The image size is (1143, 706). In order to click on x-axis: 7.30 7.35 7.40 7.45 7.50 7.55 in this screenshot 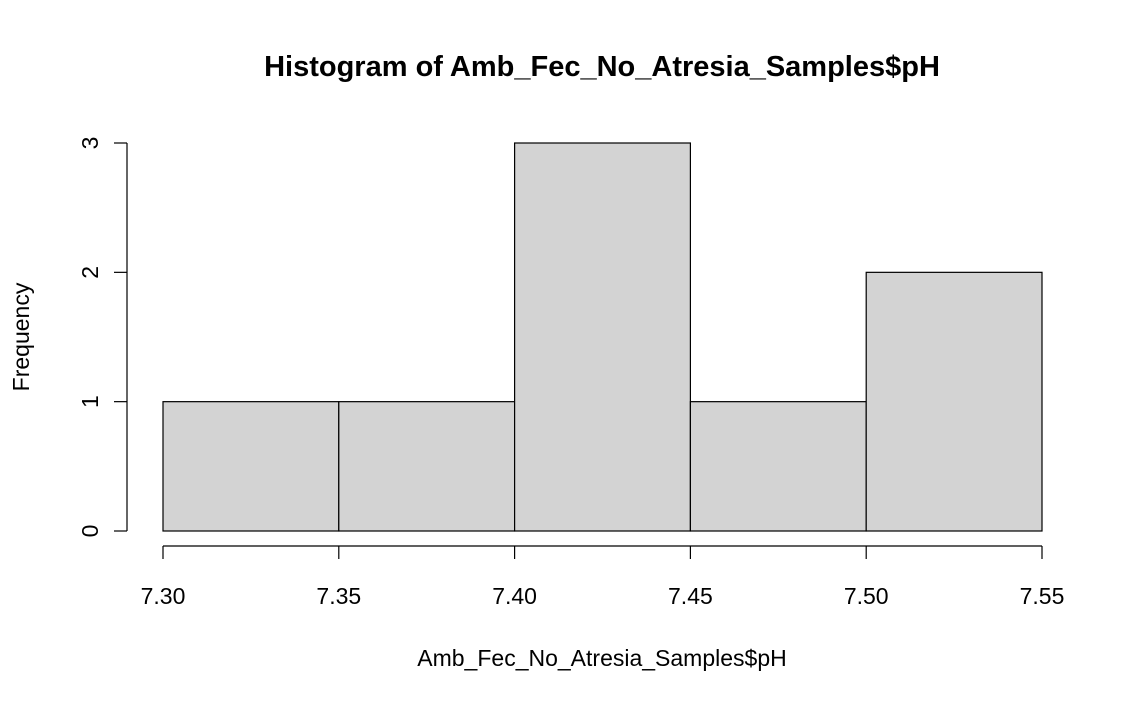, I will do `click(603, 577)`.